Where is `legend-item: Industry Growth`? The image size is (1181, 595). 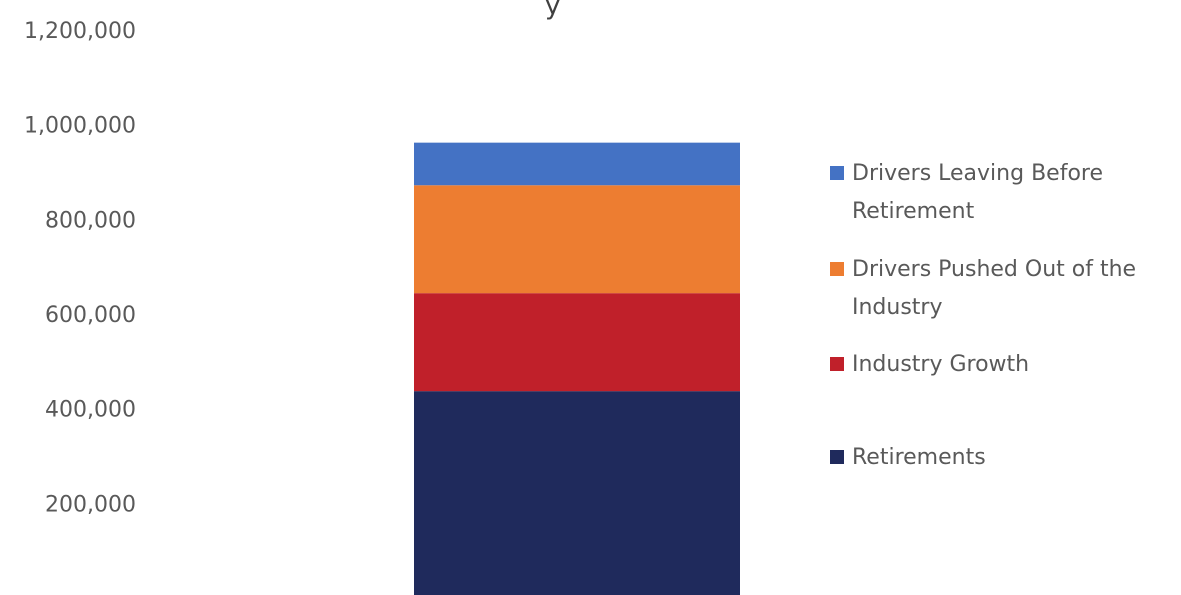 legend-item: Industry Growth is located at coordinates (929, 364).